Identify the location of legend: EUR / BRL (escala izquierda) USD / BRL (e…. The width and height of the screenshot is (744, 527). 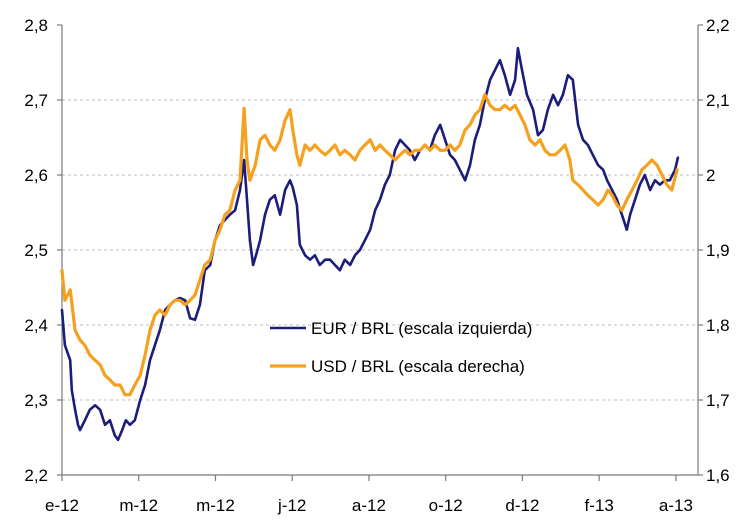
(401, 347).